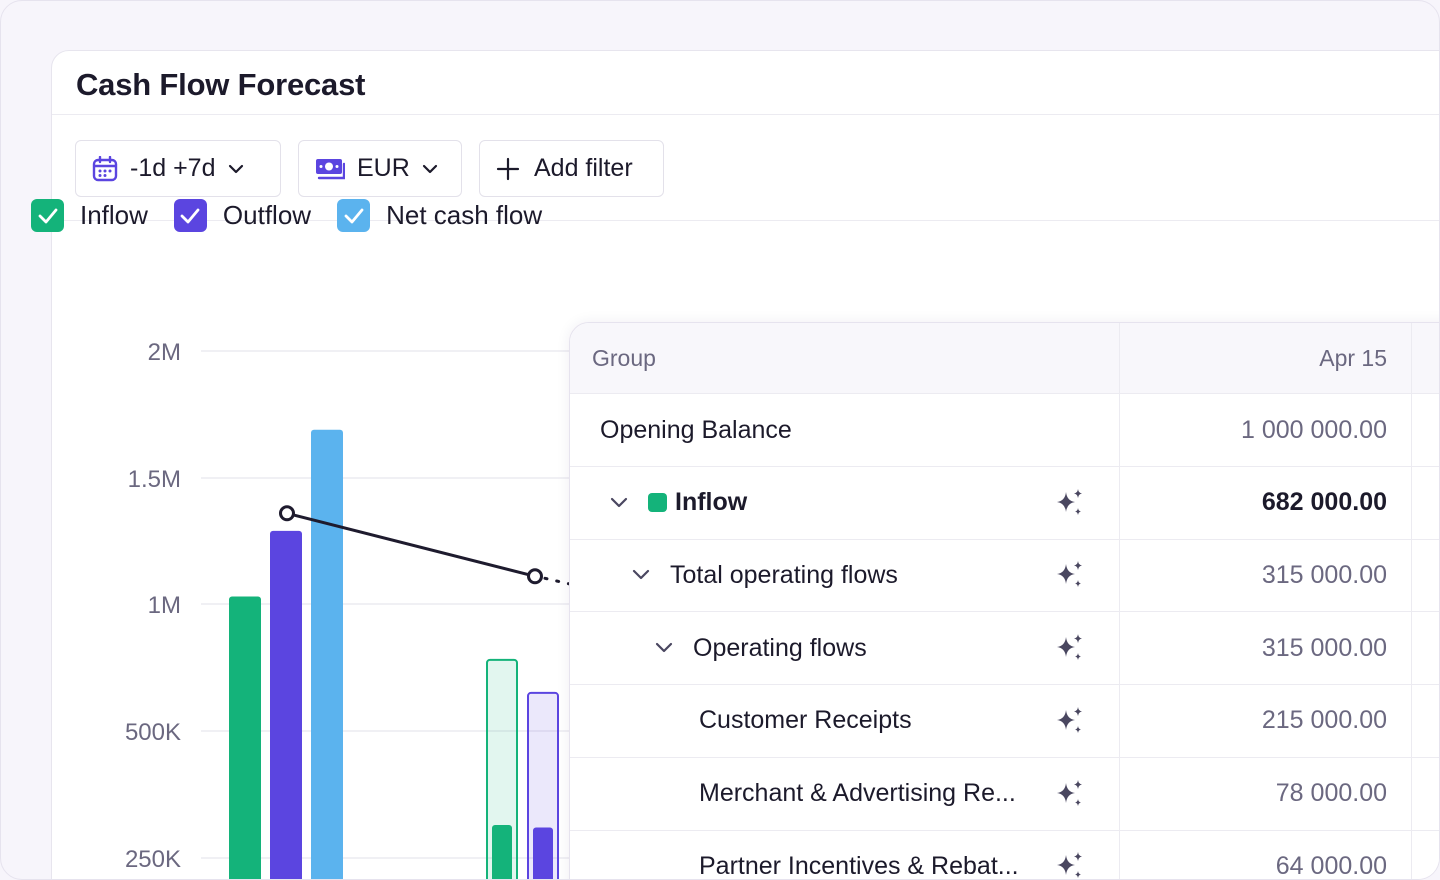 This screenshot has width=1440, height=880. Describe the element at coordinates (502, 768) in the screenshot. I see `forecast-bar-inflow` at that location.